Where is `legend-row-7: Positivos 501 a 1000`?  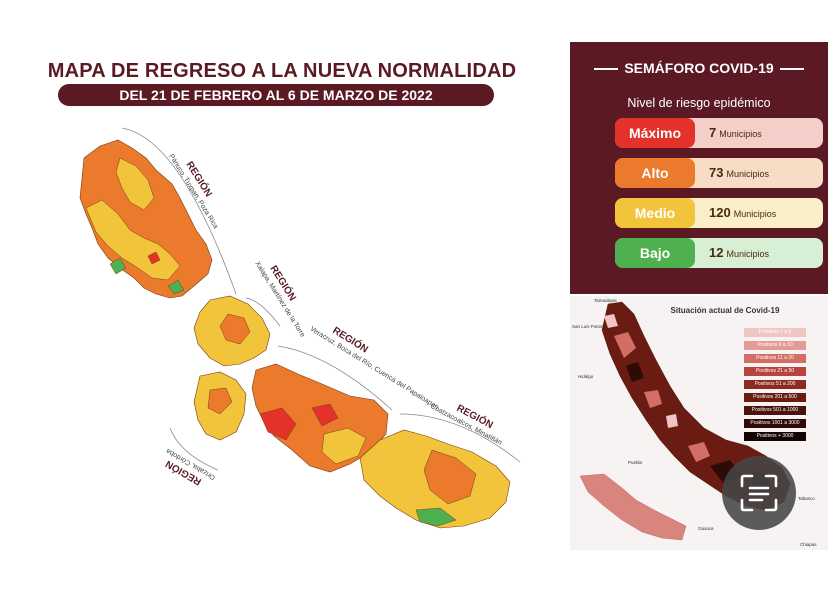 legend-row-7: Positivos 501 a 1000 is located at coordinates (775, 410).